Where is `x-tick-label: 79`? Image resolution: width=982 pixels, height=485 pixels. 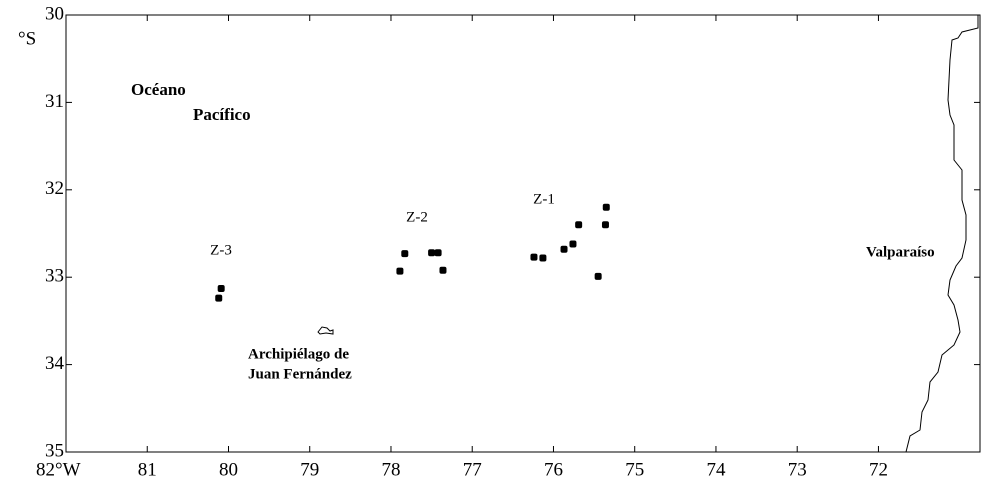
x-tick-label: 79 is located at coordinates (309, 469).